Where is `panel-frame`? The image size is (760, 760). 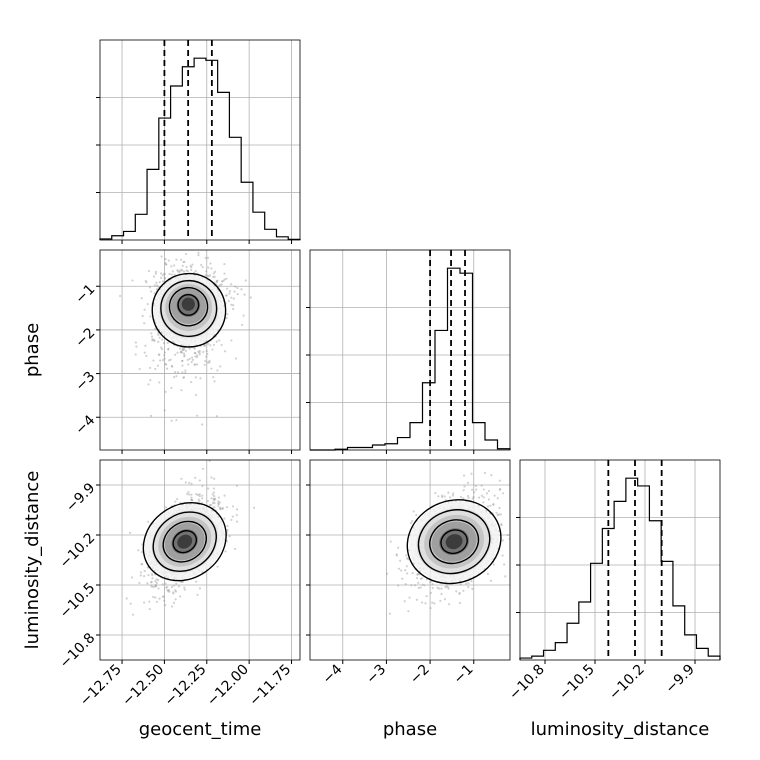 panel-frame is located at coordinates (410, 350).